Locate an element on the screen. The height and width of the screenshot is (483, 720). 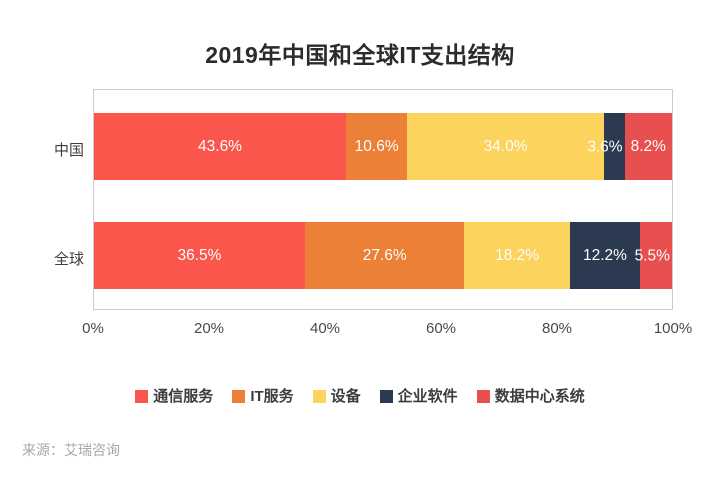
bar-row-global: 36.5% 27.6% 18.2% 12.2% 5.5% is located at coordinates (383, 255).